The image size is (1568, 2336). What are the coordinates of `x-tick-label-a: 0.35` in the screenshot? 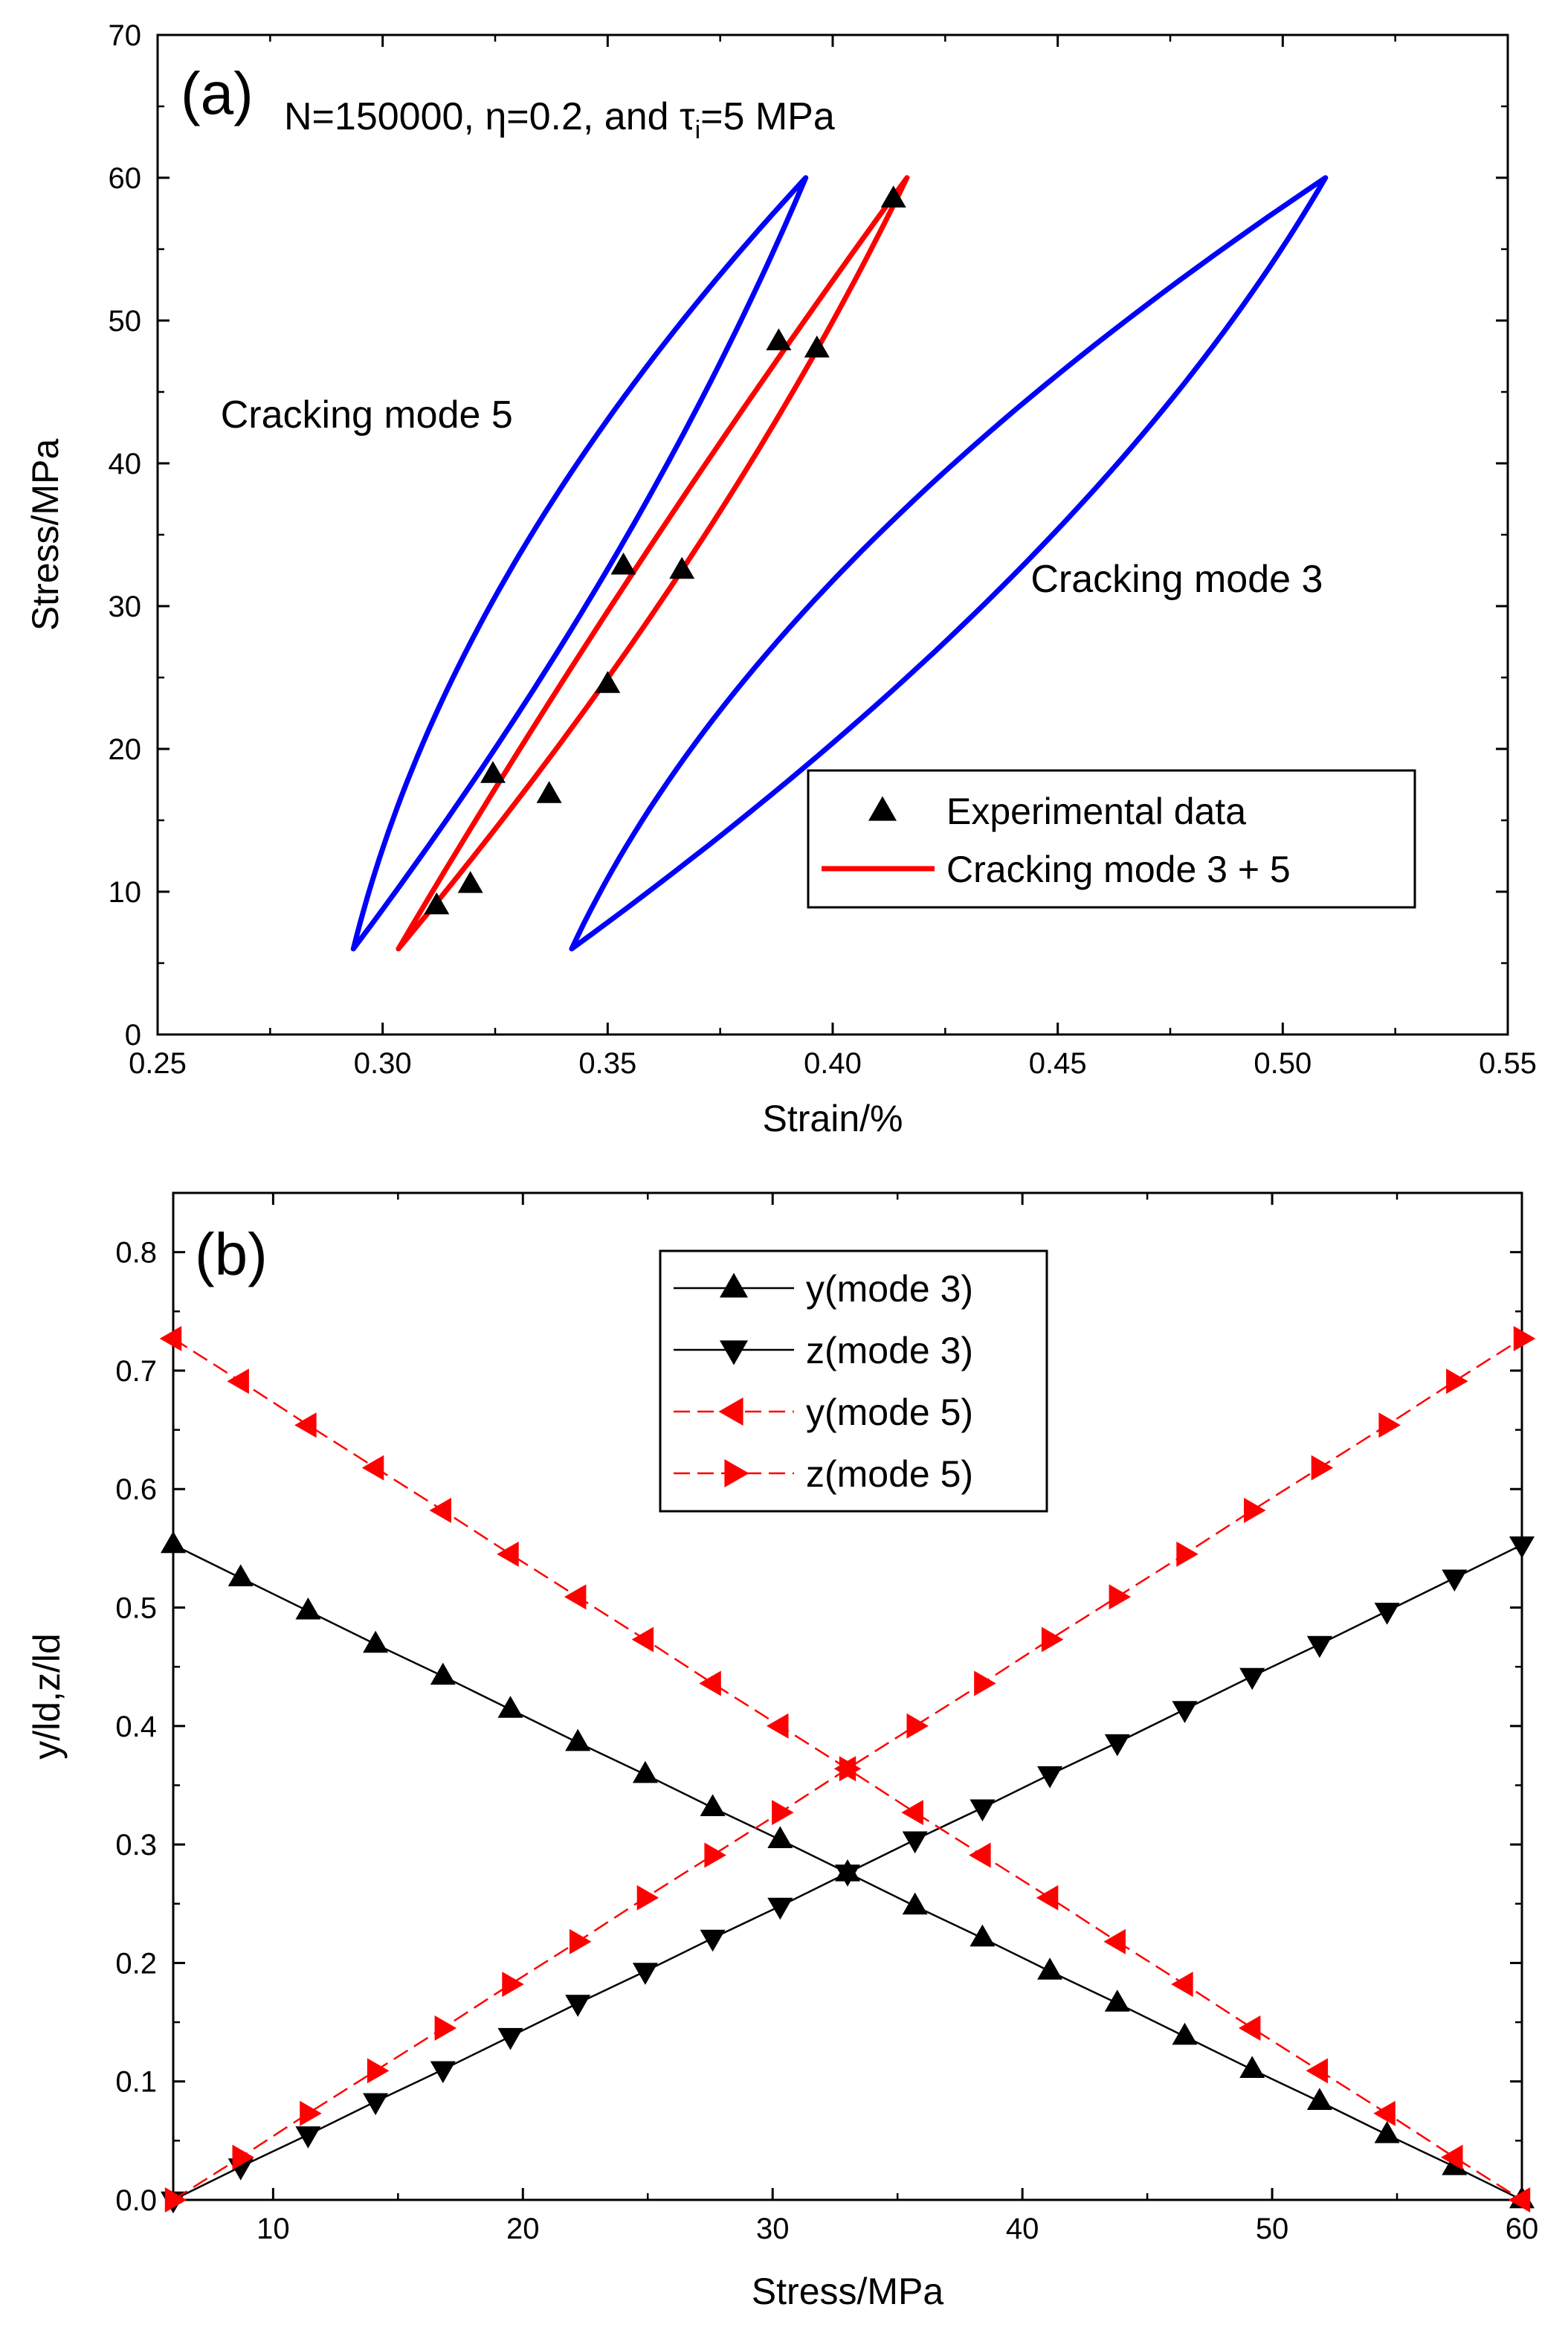 It's located at (607, 1063).